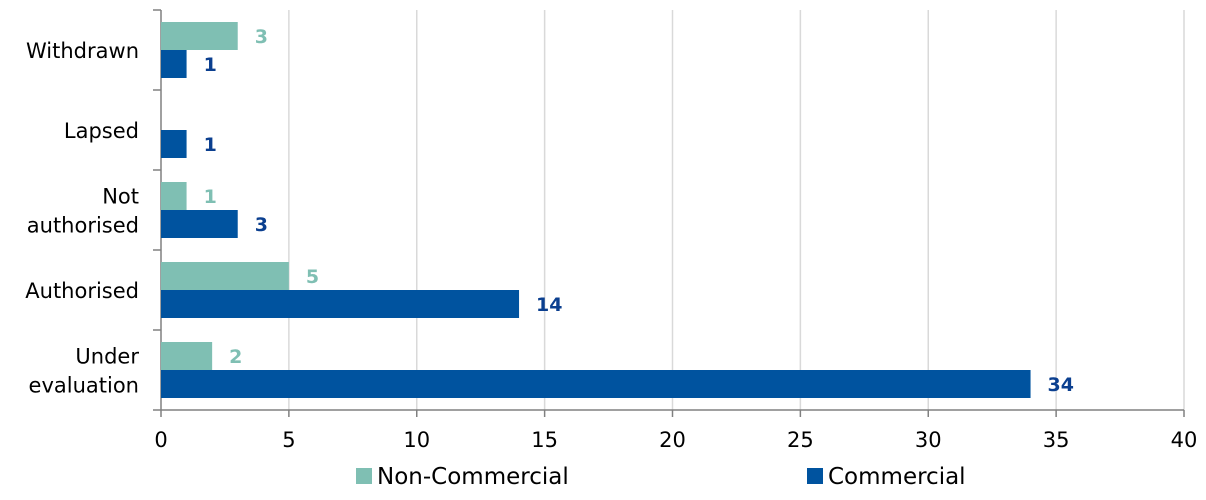 Image resolution: width=1206 pixels, height=500 pixels. Describe the element at coordinates (288, 440) in the screenshot. I see `x-tick-label: 5` at that location.